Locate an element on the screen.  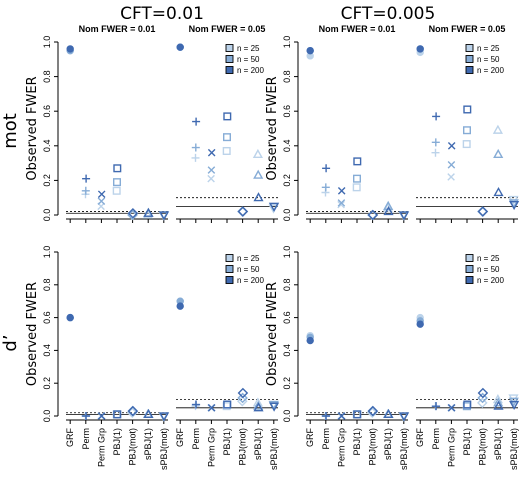
panel-title: Nom FWER = 0.05 is located at coordinates (227, 29).